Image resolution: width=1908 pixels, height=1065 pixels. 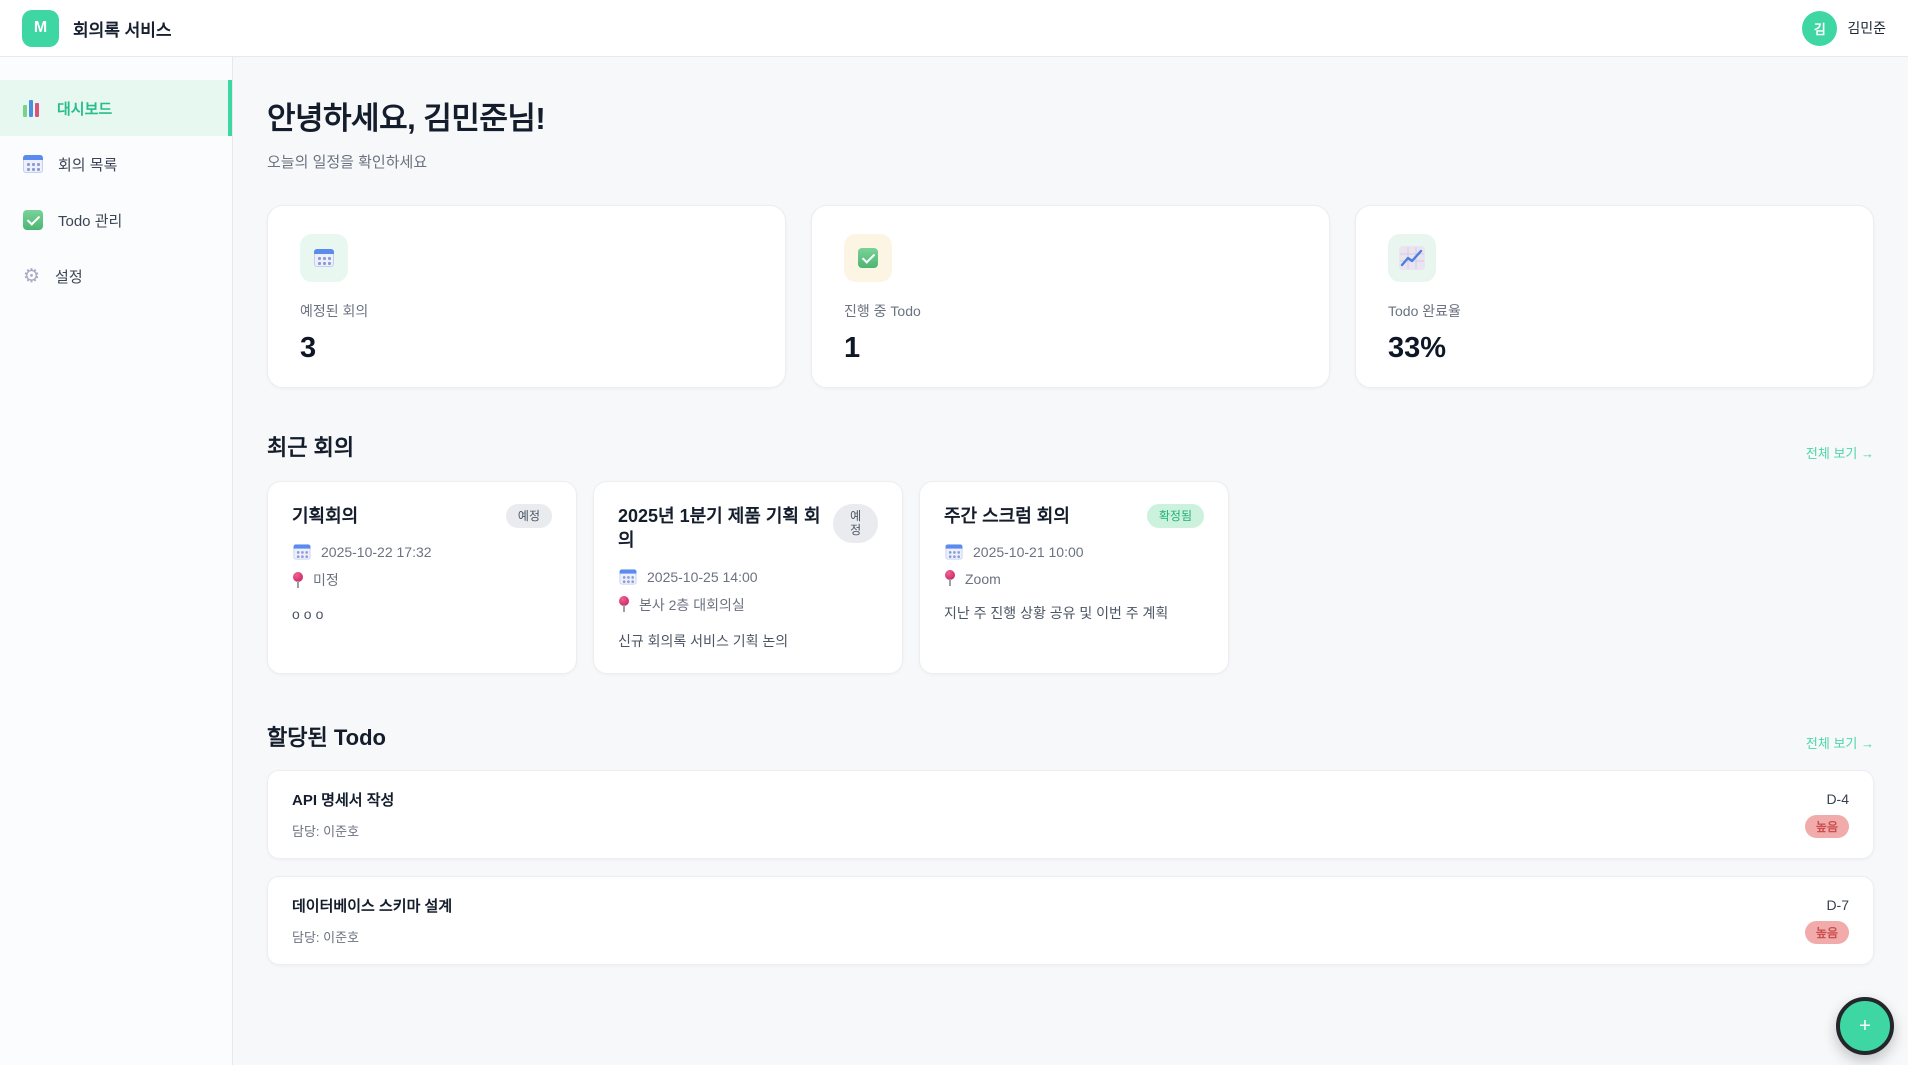 I want to click on stat-label: 예정된 회의, so click(x=334, y=311).